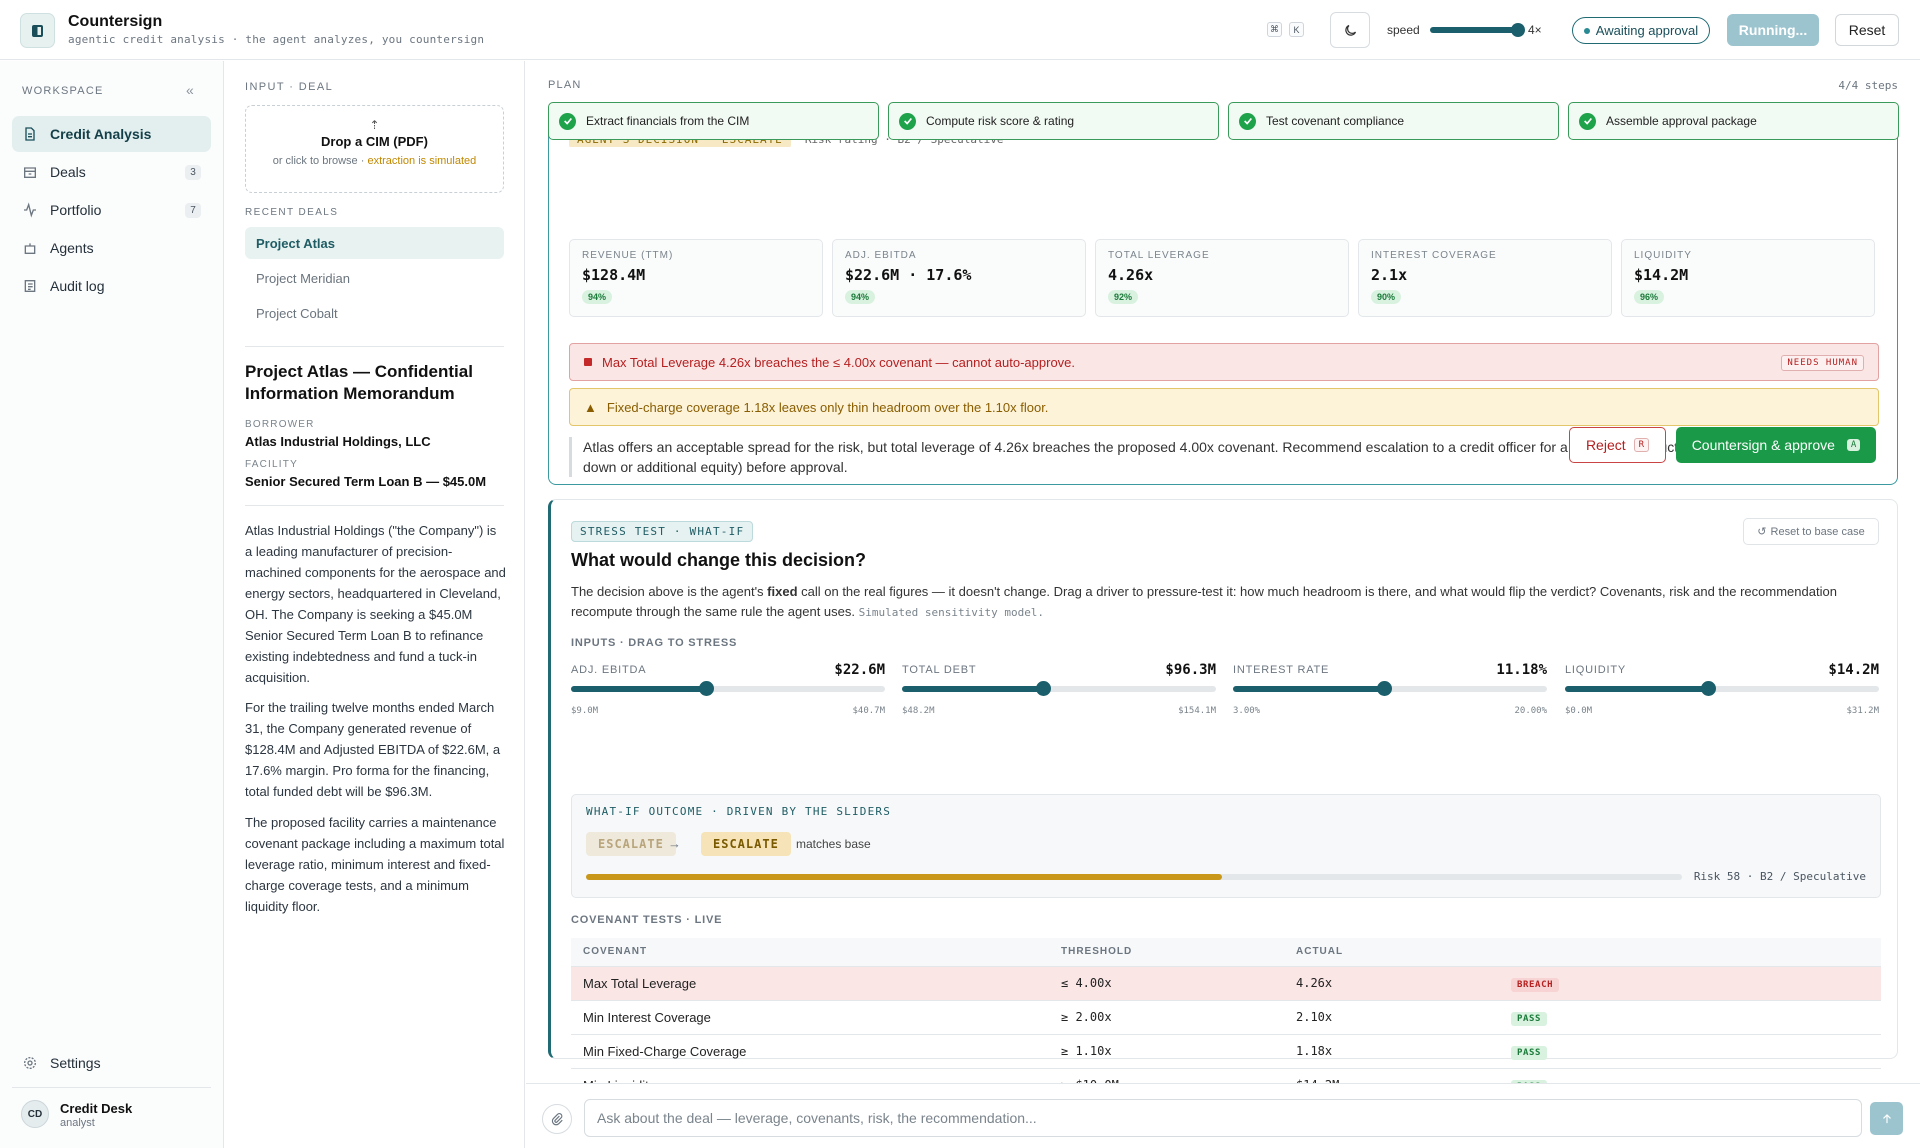  What do you see at coordinates (1393, 121) in the screenshot?
I see `plan-step: Test covenant compliance` at bounding box center [1393, 121].